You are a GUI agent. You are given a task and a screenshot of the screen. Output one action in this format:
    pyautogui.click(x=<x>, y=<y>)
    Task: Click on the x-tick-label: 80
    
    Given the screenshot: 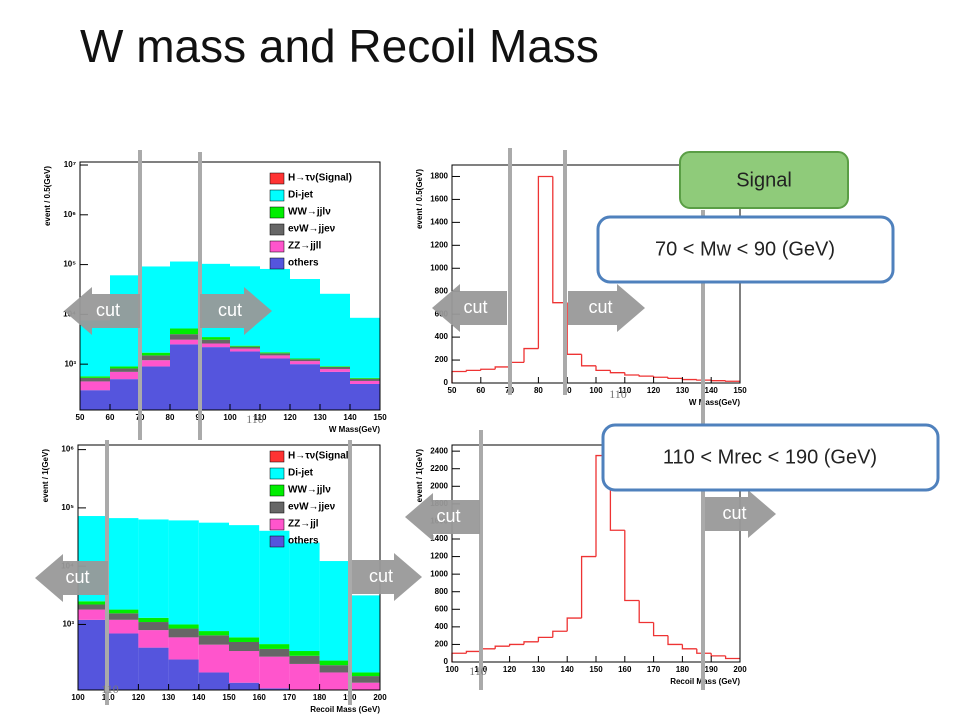 What is the action you would take?
    pyautogui.click(x=538, y=390)
    